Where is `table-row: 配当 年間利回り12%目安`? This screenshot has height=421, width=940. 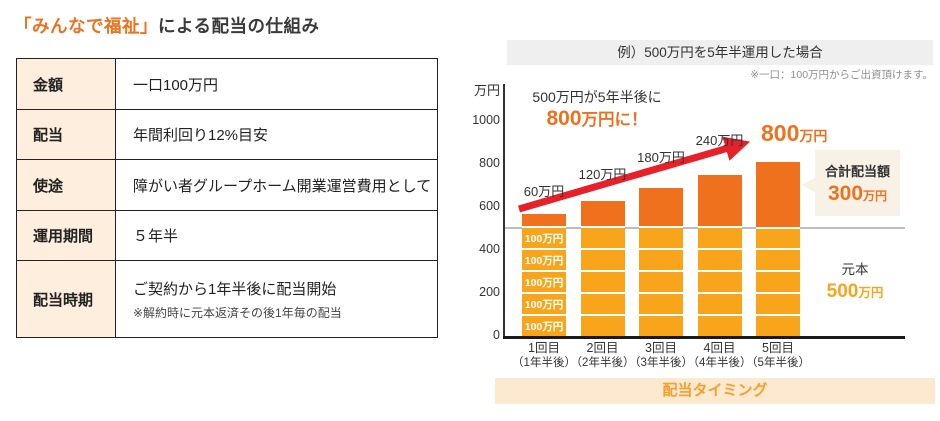 table-row: 配当 年間利回り12%目安 is located at coordinates (227, 134).